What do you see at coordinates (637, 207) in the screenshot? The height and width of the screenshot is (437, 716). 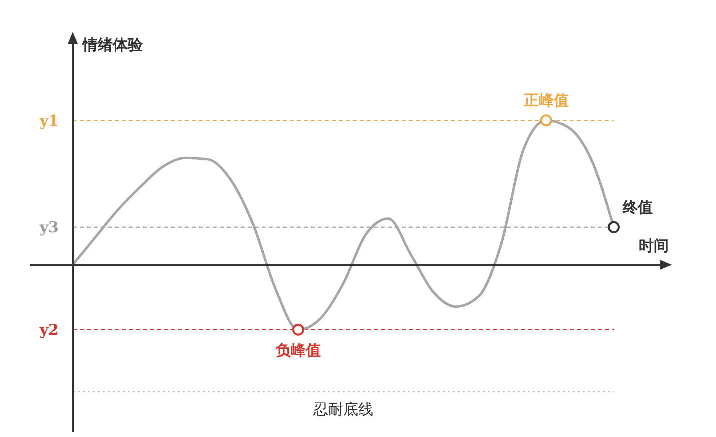 I see `text: 终值` at bounding box center [637, 207].